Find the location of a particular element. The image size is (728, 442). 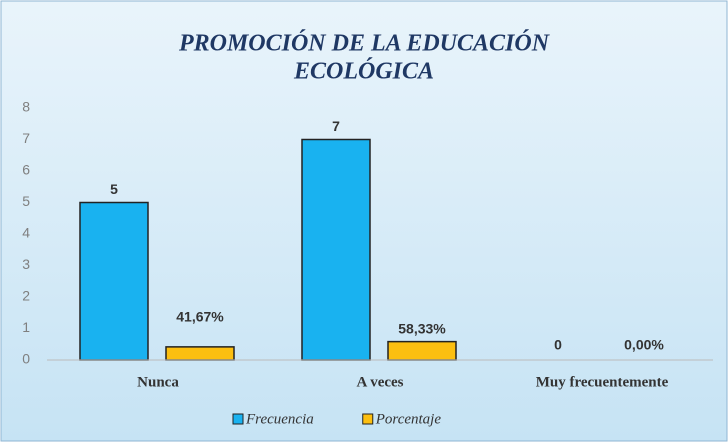

y-tick-label: 4 is located at coordinates (26, 233).